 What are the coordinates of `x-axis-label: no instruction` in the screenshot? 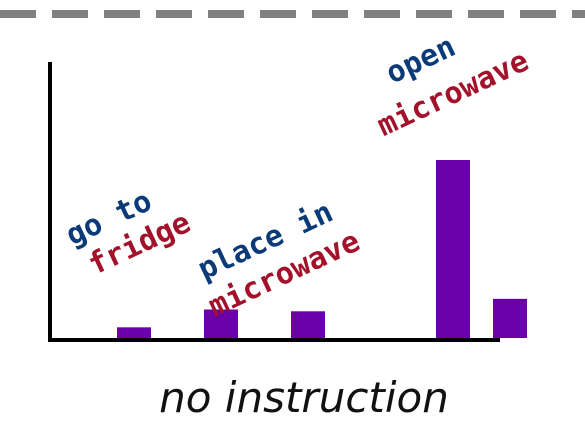 It's located at (304, 397).